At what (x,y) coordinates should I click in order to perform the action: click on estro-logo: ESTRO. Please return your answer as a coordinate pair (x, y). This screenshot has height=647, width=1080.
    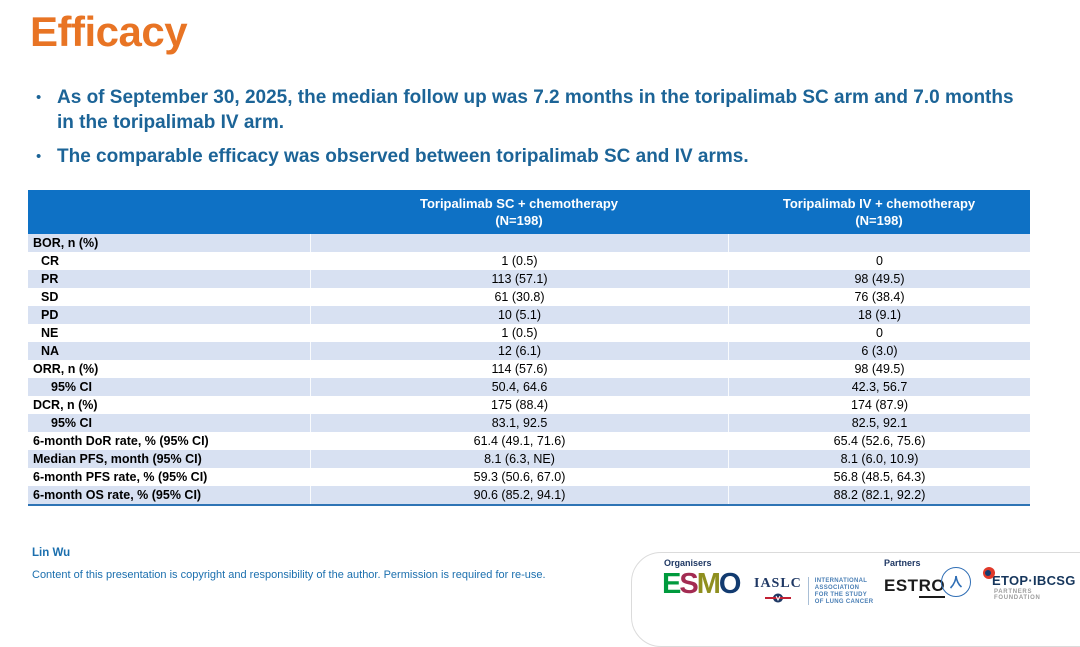
    Looking at the image, I should click on (915, 587).